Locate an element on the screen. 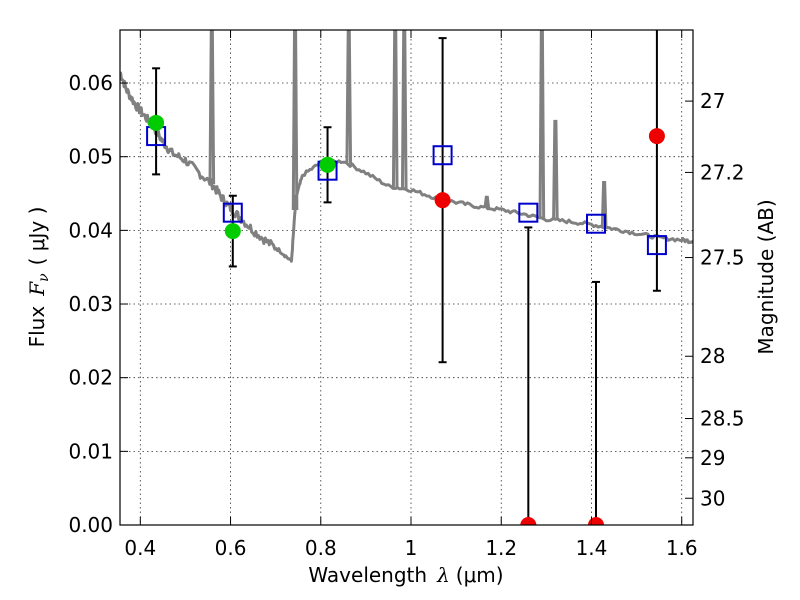 This screenshot has height=600, width=800. y-axis-label: FluxFν( μJy ) is located at coordinates (38, 277).